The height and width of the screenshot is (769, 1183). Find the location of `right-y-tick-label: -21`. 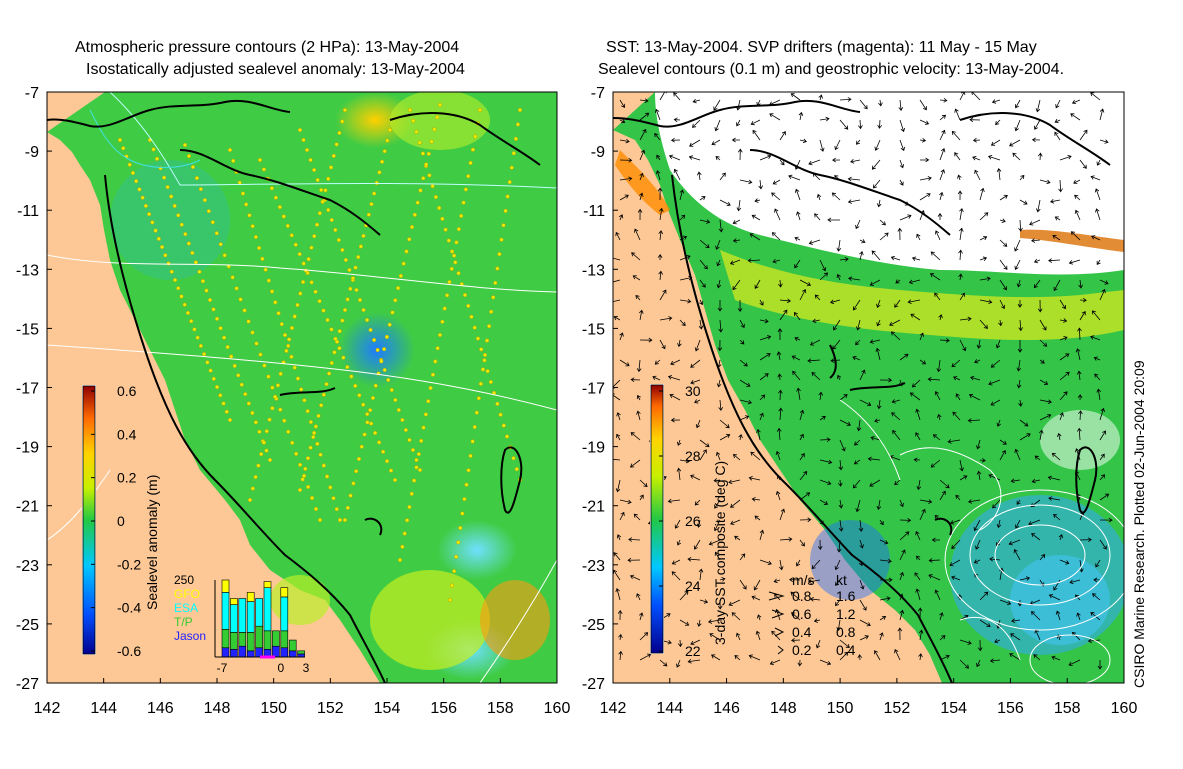

right-y-tick-label: -21 is located at coordinates (593, 507).